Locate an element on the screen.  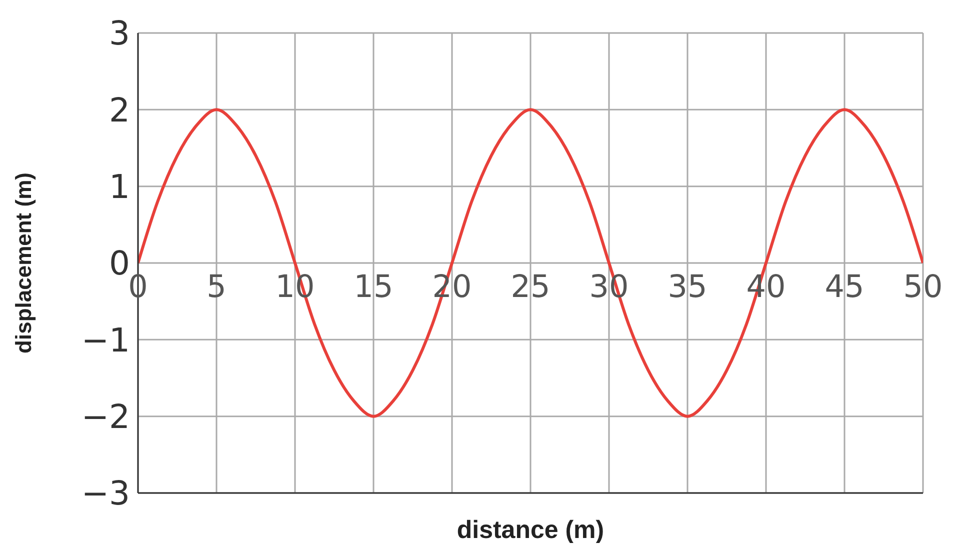
x-tick-label: 35 is located at coordinates (688, 287).